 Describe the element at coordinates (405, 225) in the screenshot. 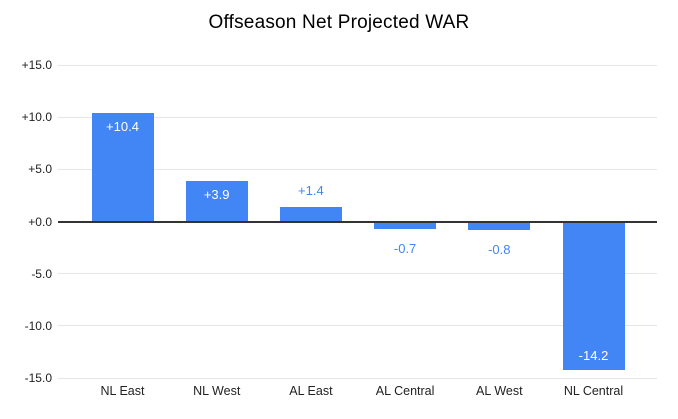

I see `bar-al-central` at that location.